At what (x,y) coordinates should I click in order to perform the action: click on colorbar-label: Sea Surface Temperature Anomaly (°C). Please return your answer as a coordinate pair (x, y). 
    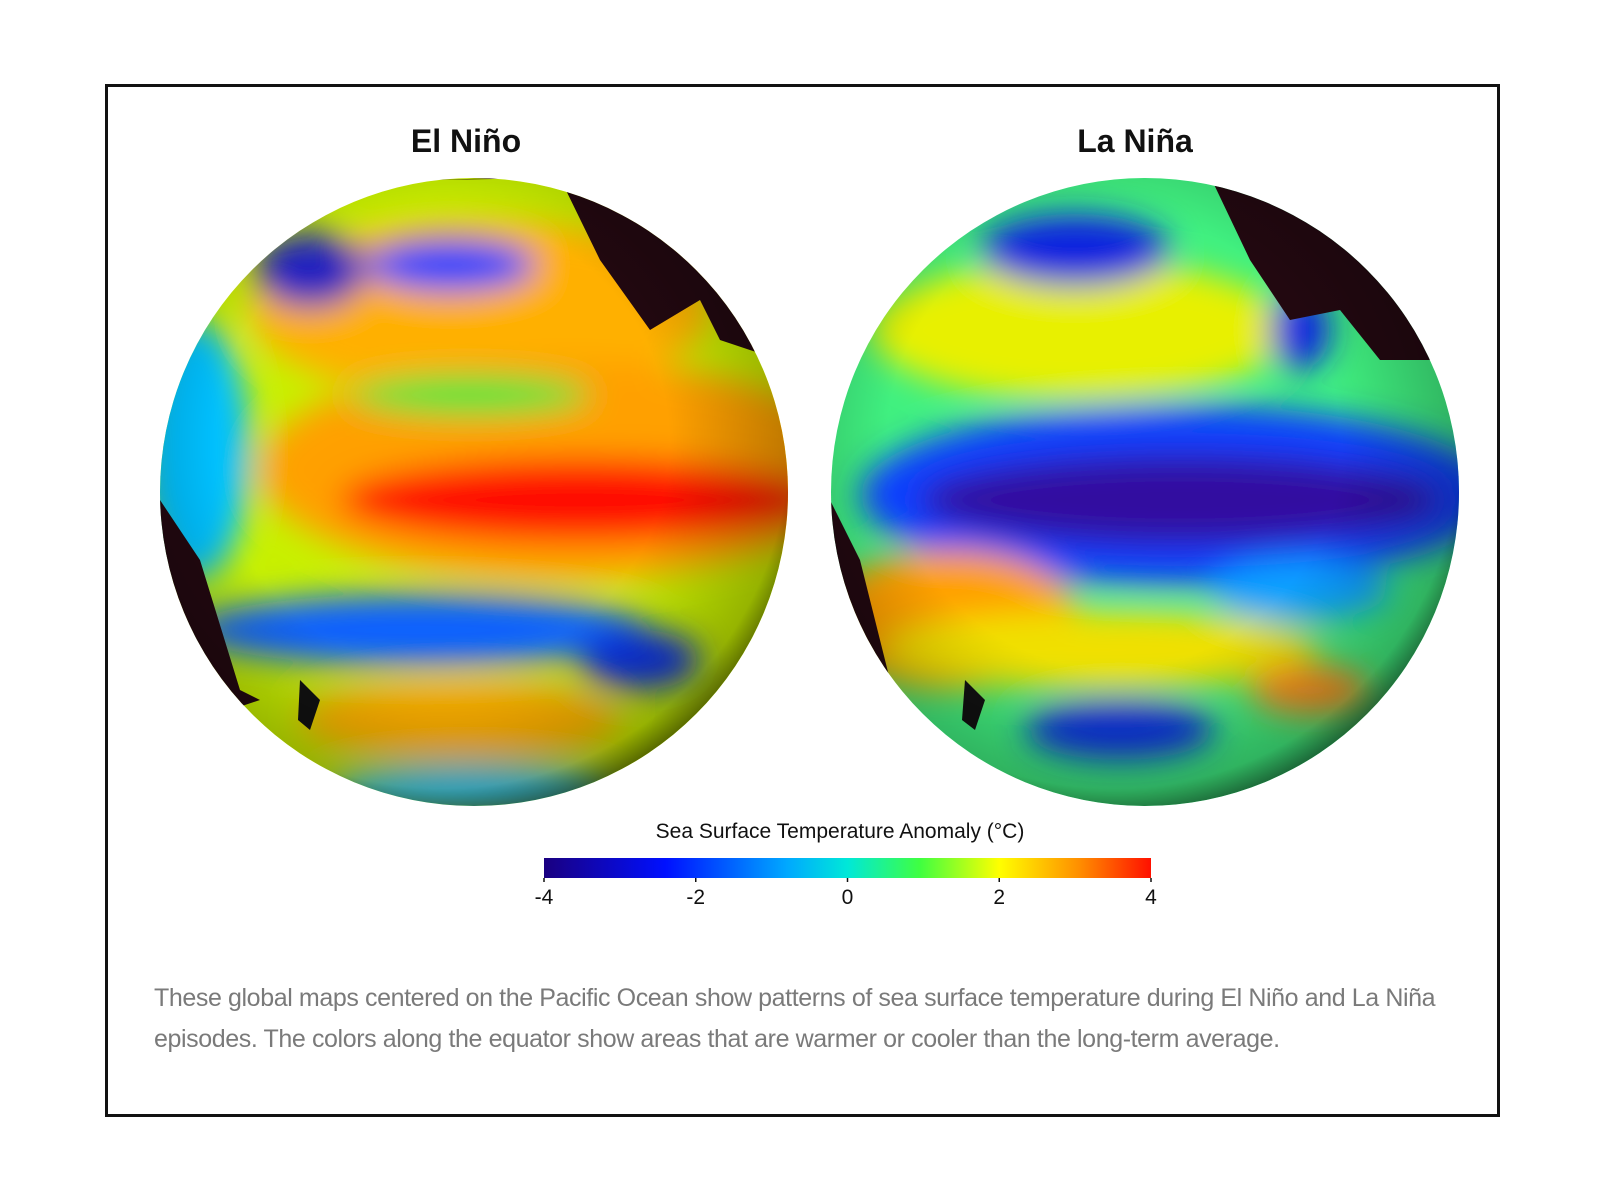
    Looking at the image, I should click on (840, 831).